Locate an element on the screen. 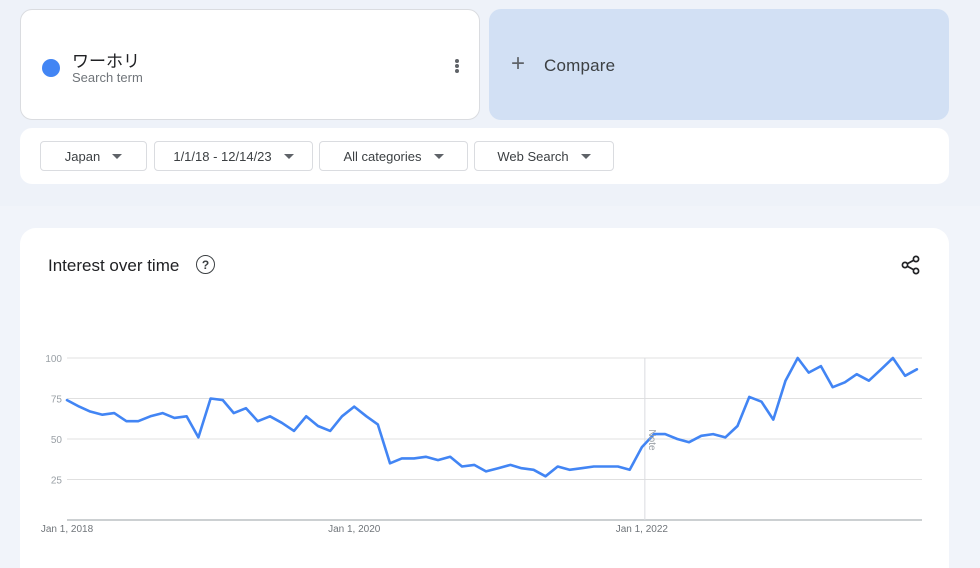 The width and height of the screenshot is (980, 568). more-options-icon is located at coordinates (457, 66).